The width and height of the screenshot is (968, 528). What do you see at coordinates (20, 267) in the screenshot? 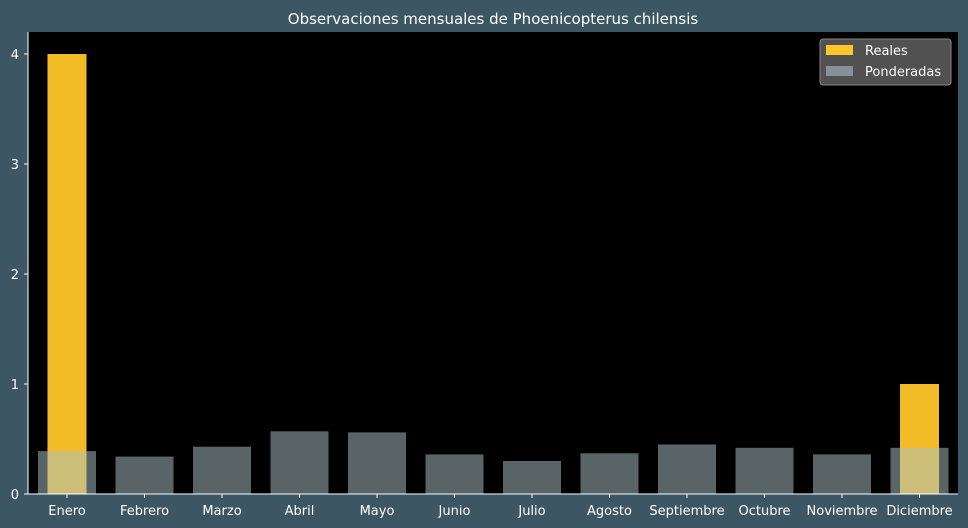
I see `y-axis: 0 1 2 3 4` at bounding box center [20, 267].